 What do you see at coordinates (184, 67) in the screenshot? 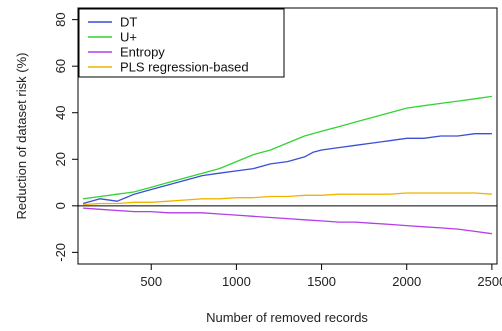
I see `legend-label: PLS regression-based` at bounding box center [184, 67].